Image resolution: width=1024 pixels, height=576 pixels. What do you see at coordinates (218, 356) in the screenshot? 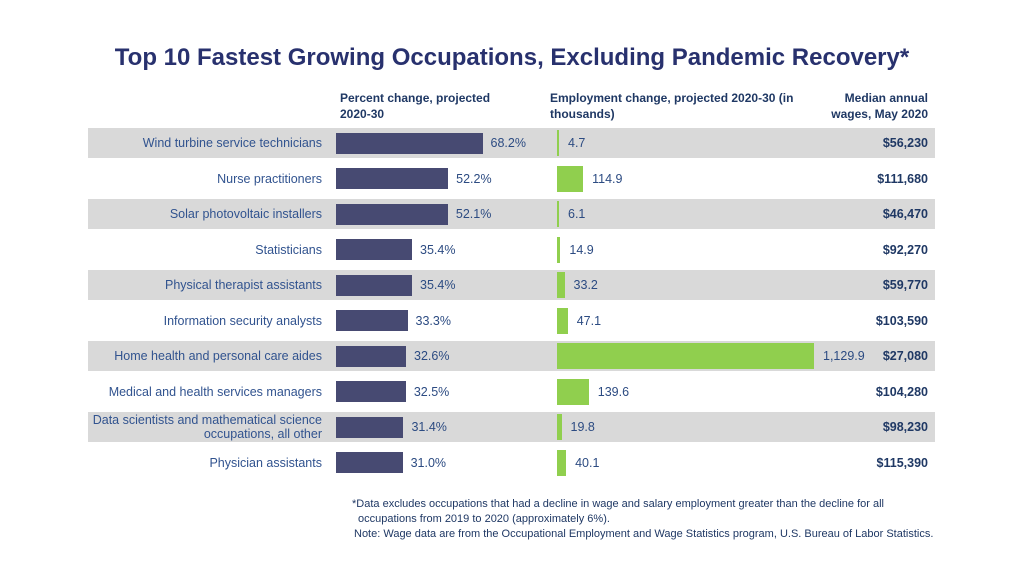
I see `occupation-label: Home health and personal care aides` at bounding box center [218, 356].